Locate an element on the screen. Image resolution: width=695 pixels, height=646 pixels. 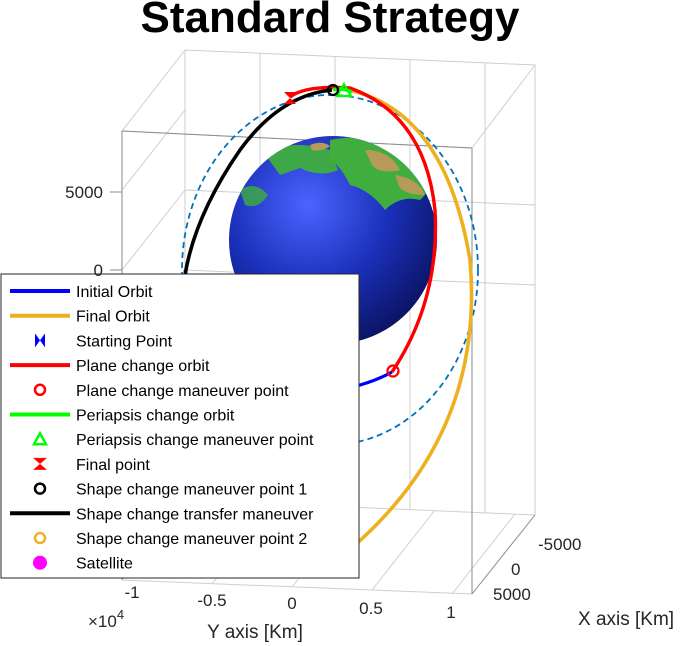
legend-label: Plane change maneuver point is located at coordinates (182, 391).